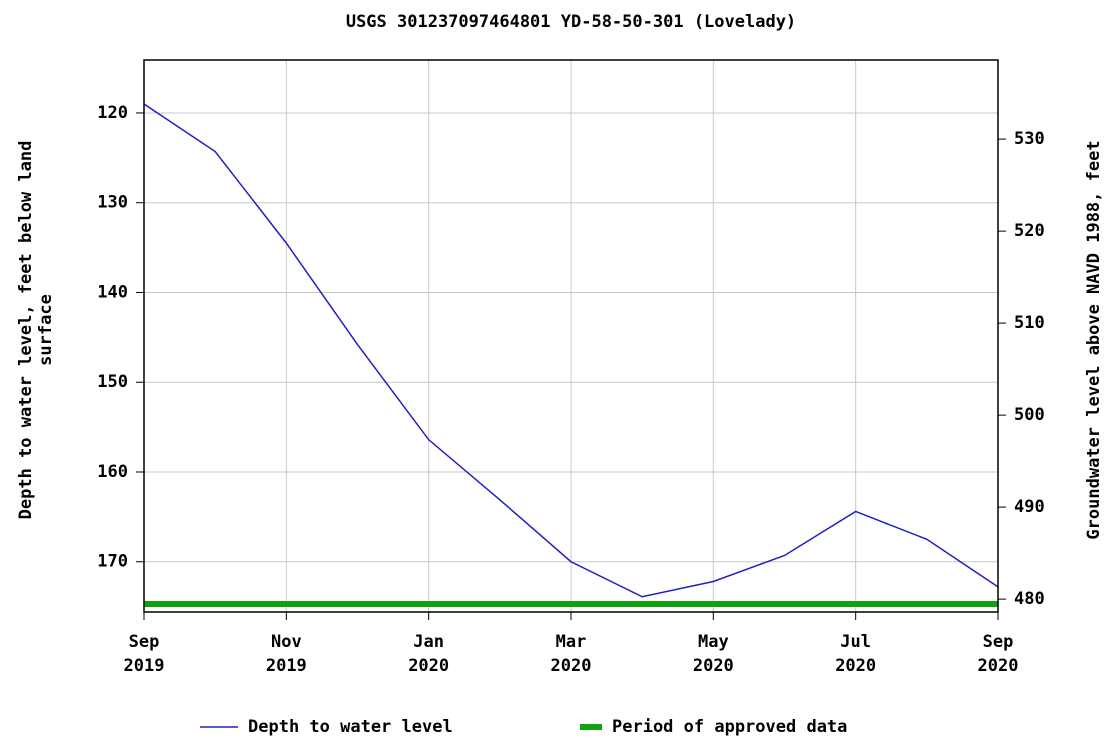  I want to click on y2-tick-label: 490, so click(1029, 507).